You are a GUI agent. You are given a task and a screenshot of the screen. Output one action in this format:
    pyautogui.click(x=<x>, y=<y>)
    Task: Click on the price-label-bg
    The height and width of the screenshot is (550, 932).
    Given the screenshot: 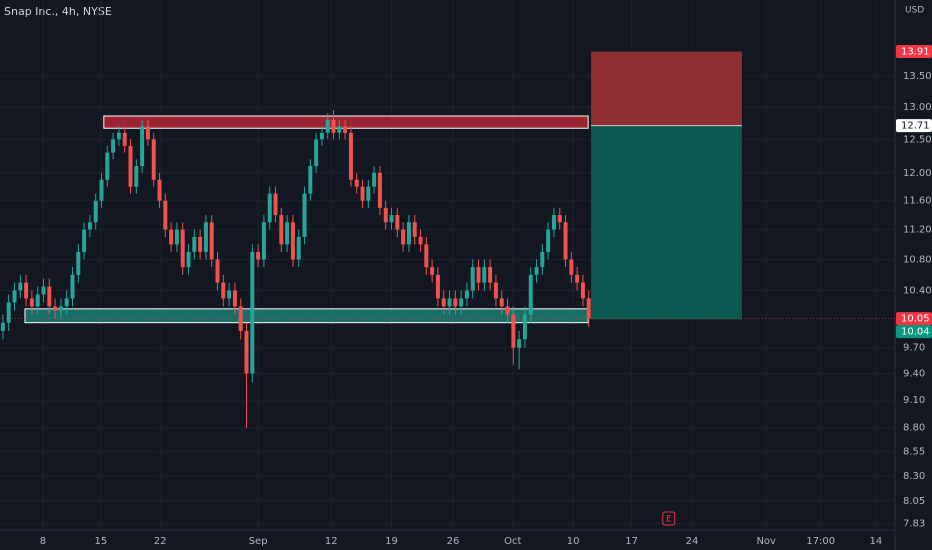 What is the action you would take?
    pyautogui.click(x=914, y=52)
    